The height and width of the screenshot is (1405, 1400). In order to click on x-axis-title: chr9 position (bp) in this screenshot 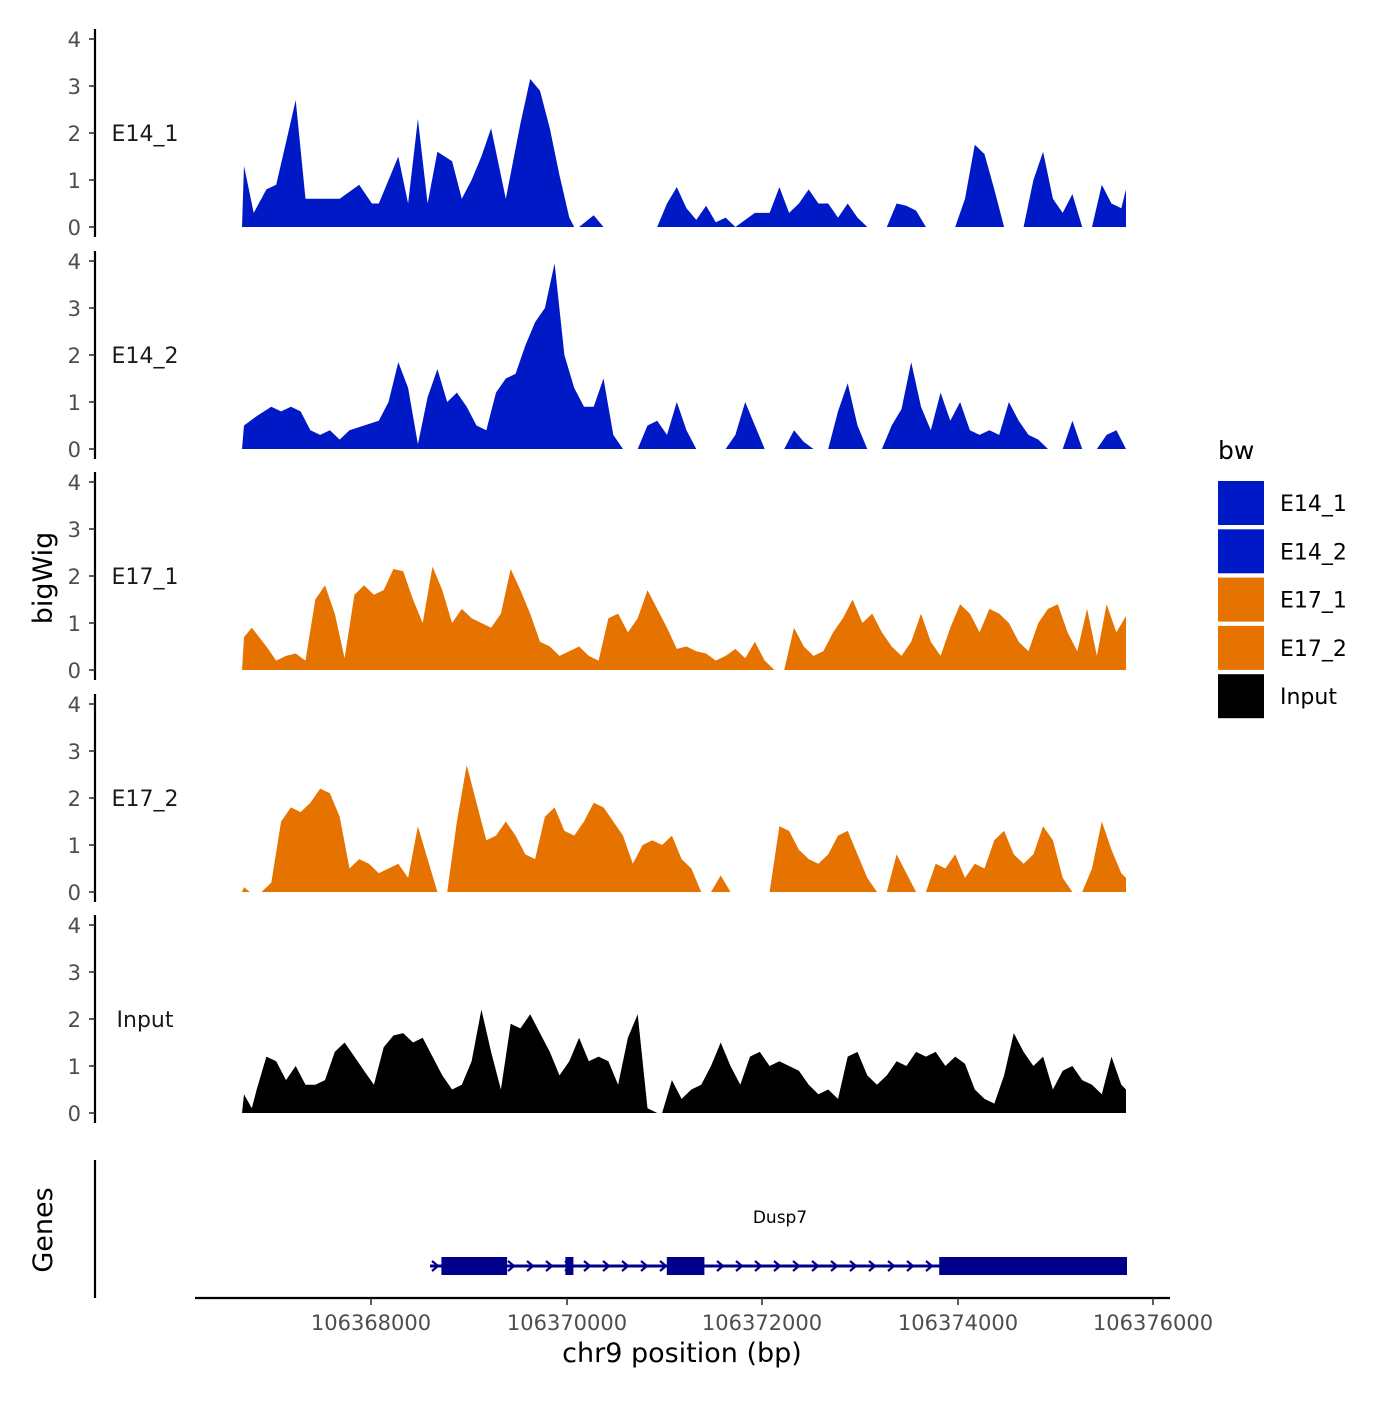, I will do `click(682, 1353)`.